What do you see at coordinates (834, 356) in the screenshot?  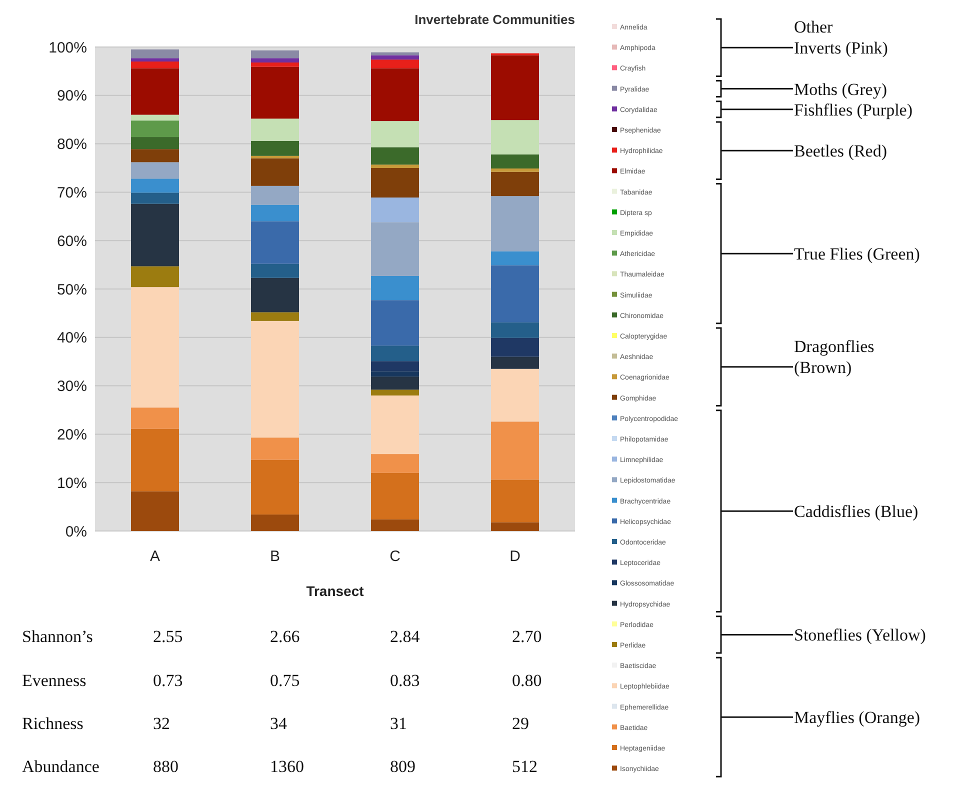 I see `text: Dragonflies (Brown)` at bounding box center [834, 356].